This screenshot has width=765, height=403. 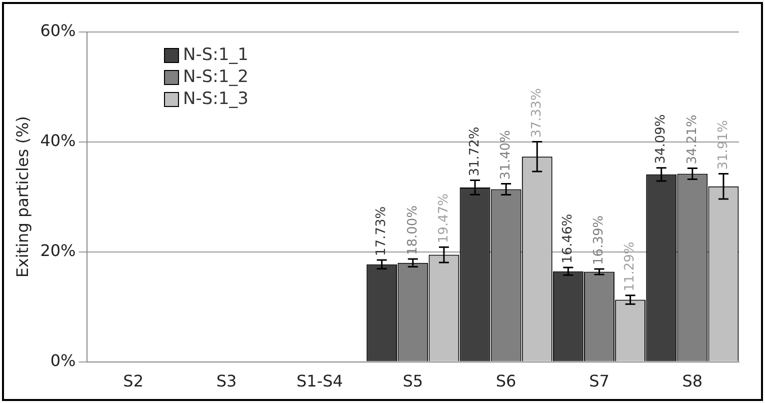 What do you see at coordinates (444, 219) in the screenshot?
I see `data-label: 19.47%` at bounding box center [444, 219].